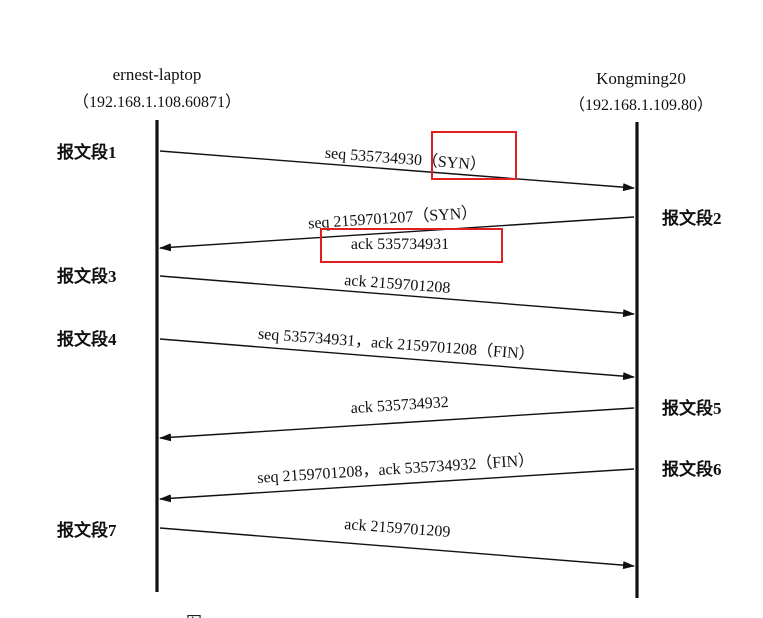 The width and height of the screenshot is (763, 618). I want to click on segment-5-text: ack 535734932, so click(399, 405).